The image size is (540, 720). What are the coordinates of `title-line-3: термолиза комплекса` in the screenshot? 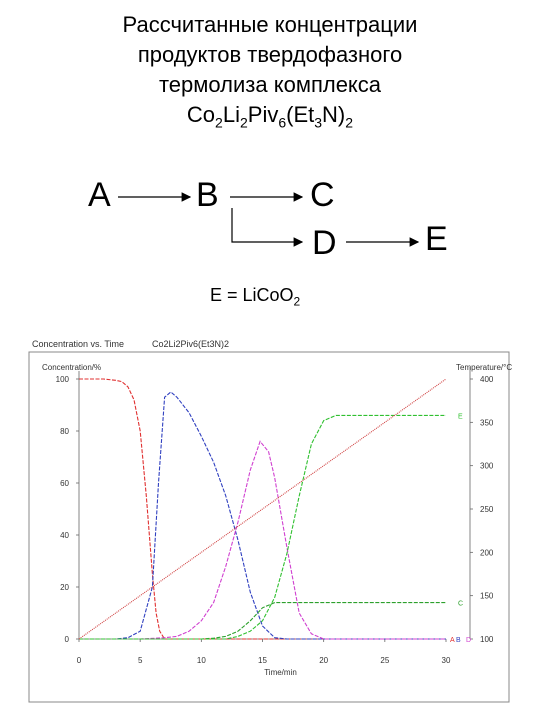 It's located at (270, 84).